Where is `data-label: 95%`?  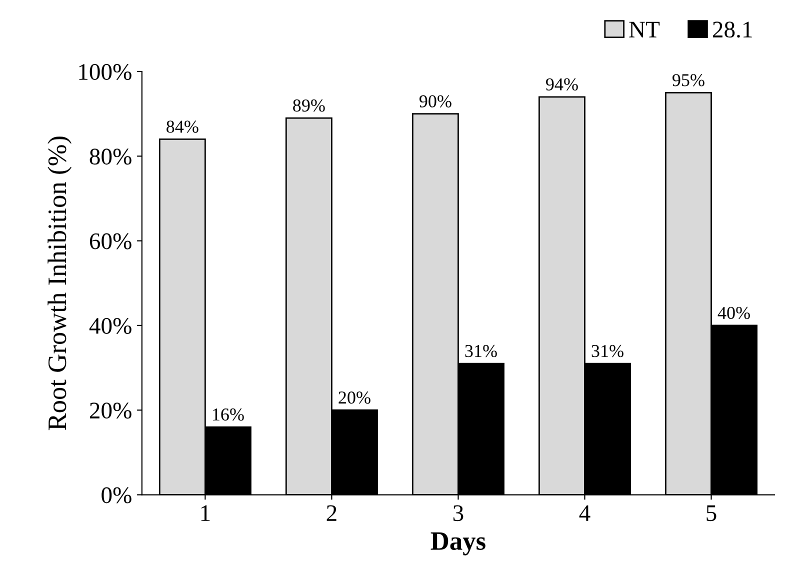 data-label: 95% is located at coordinates (688, 80).